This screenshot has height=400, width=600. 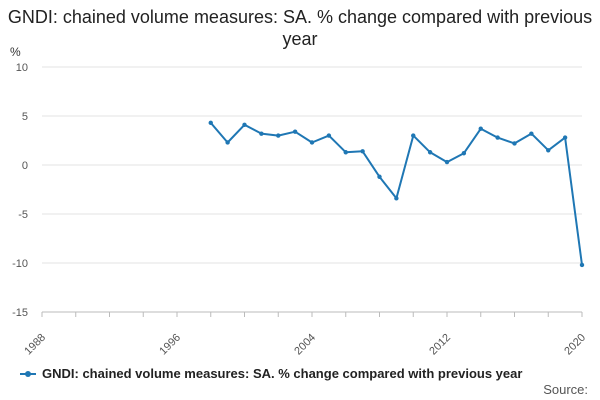 I want to click on data-point-2002, so click(x=278, y=135).